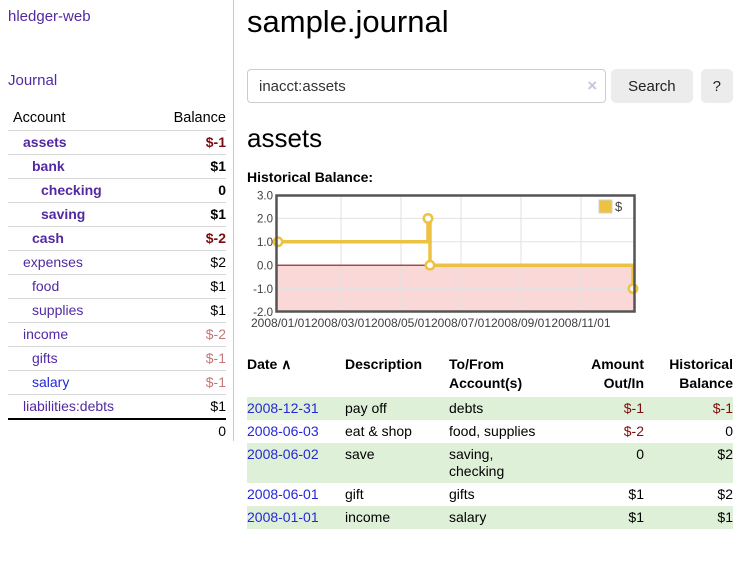 The height and width of the screenshot is (582, 742). What do you see at coordinates (117, 310) in the screenshot?
I see `table-row: supplies $1` at bounding box center [117, 310].